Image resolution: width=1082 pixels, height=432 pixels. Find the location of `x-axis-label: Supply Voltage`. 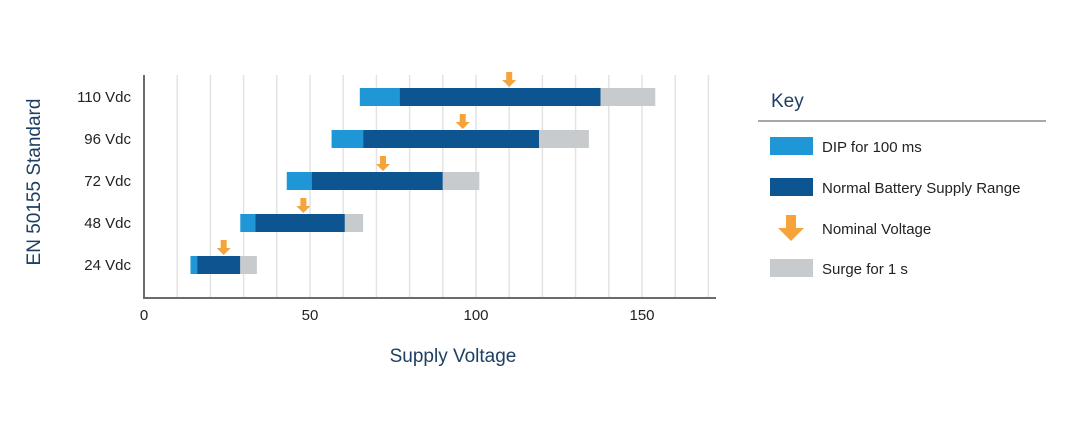

x-axis-label: Supply Voltage is located at coordinates (453, 356).